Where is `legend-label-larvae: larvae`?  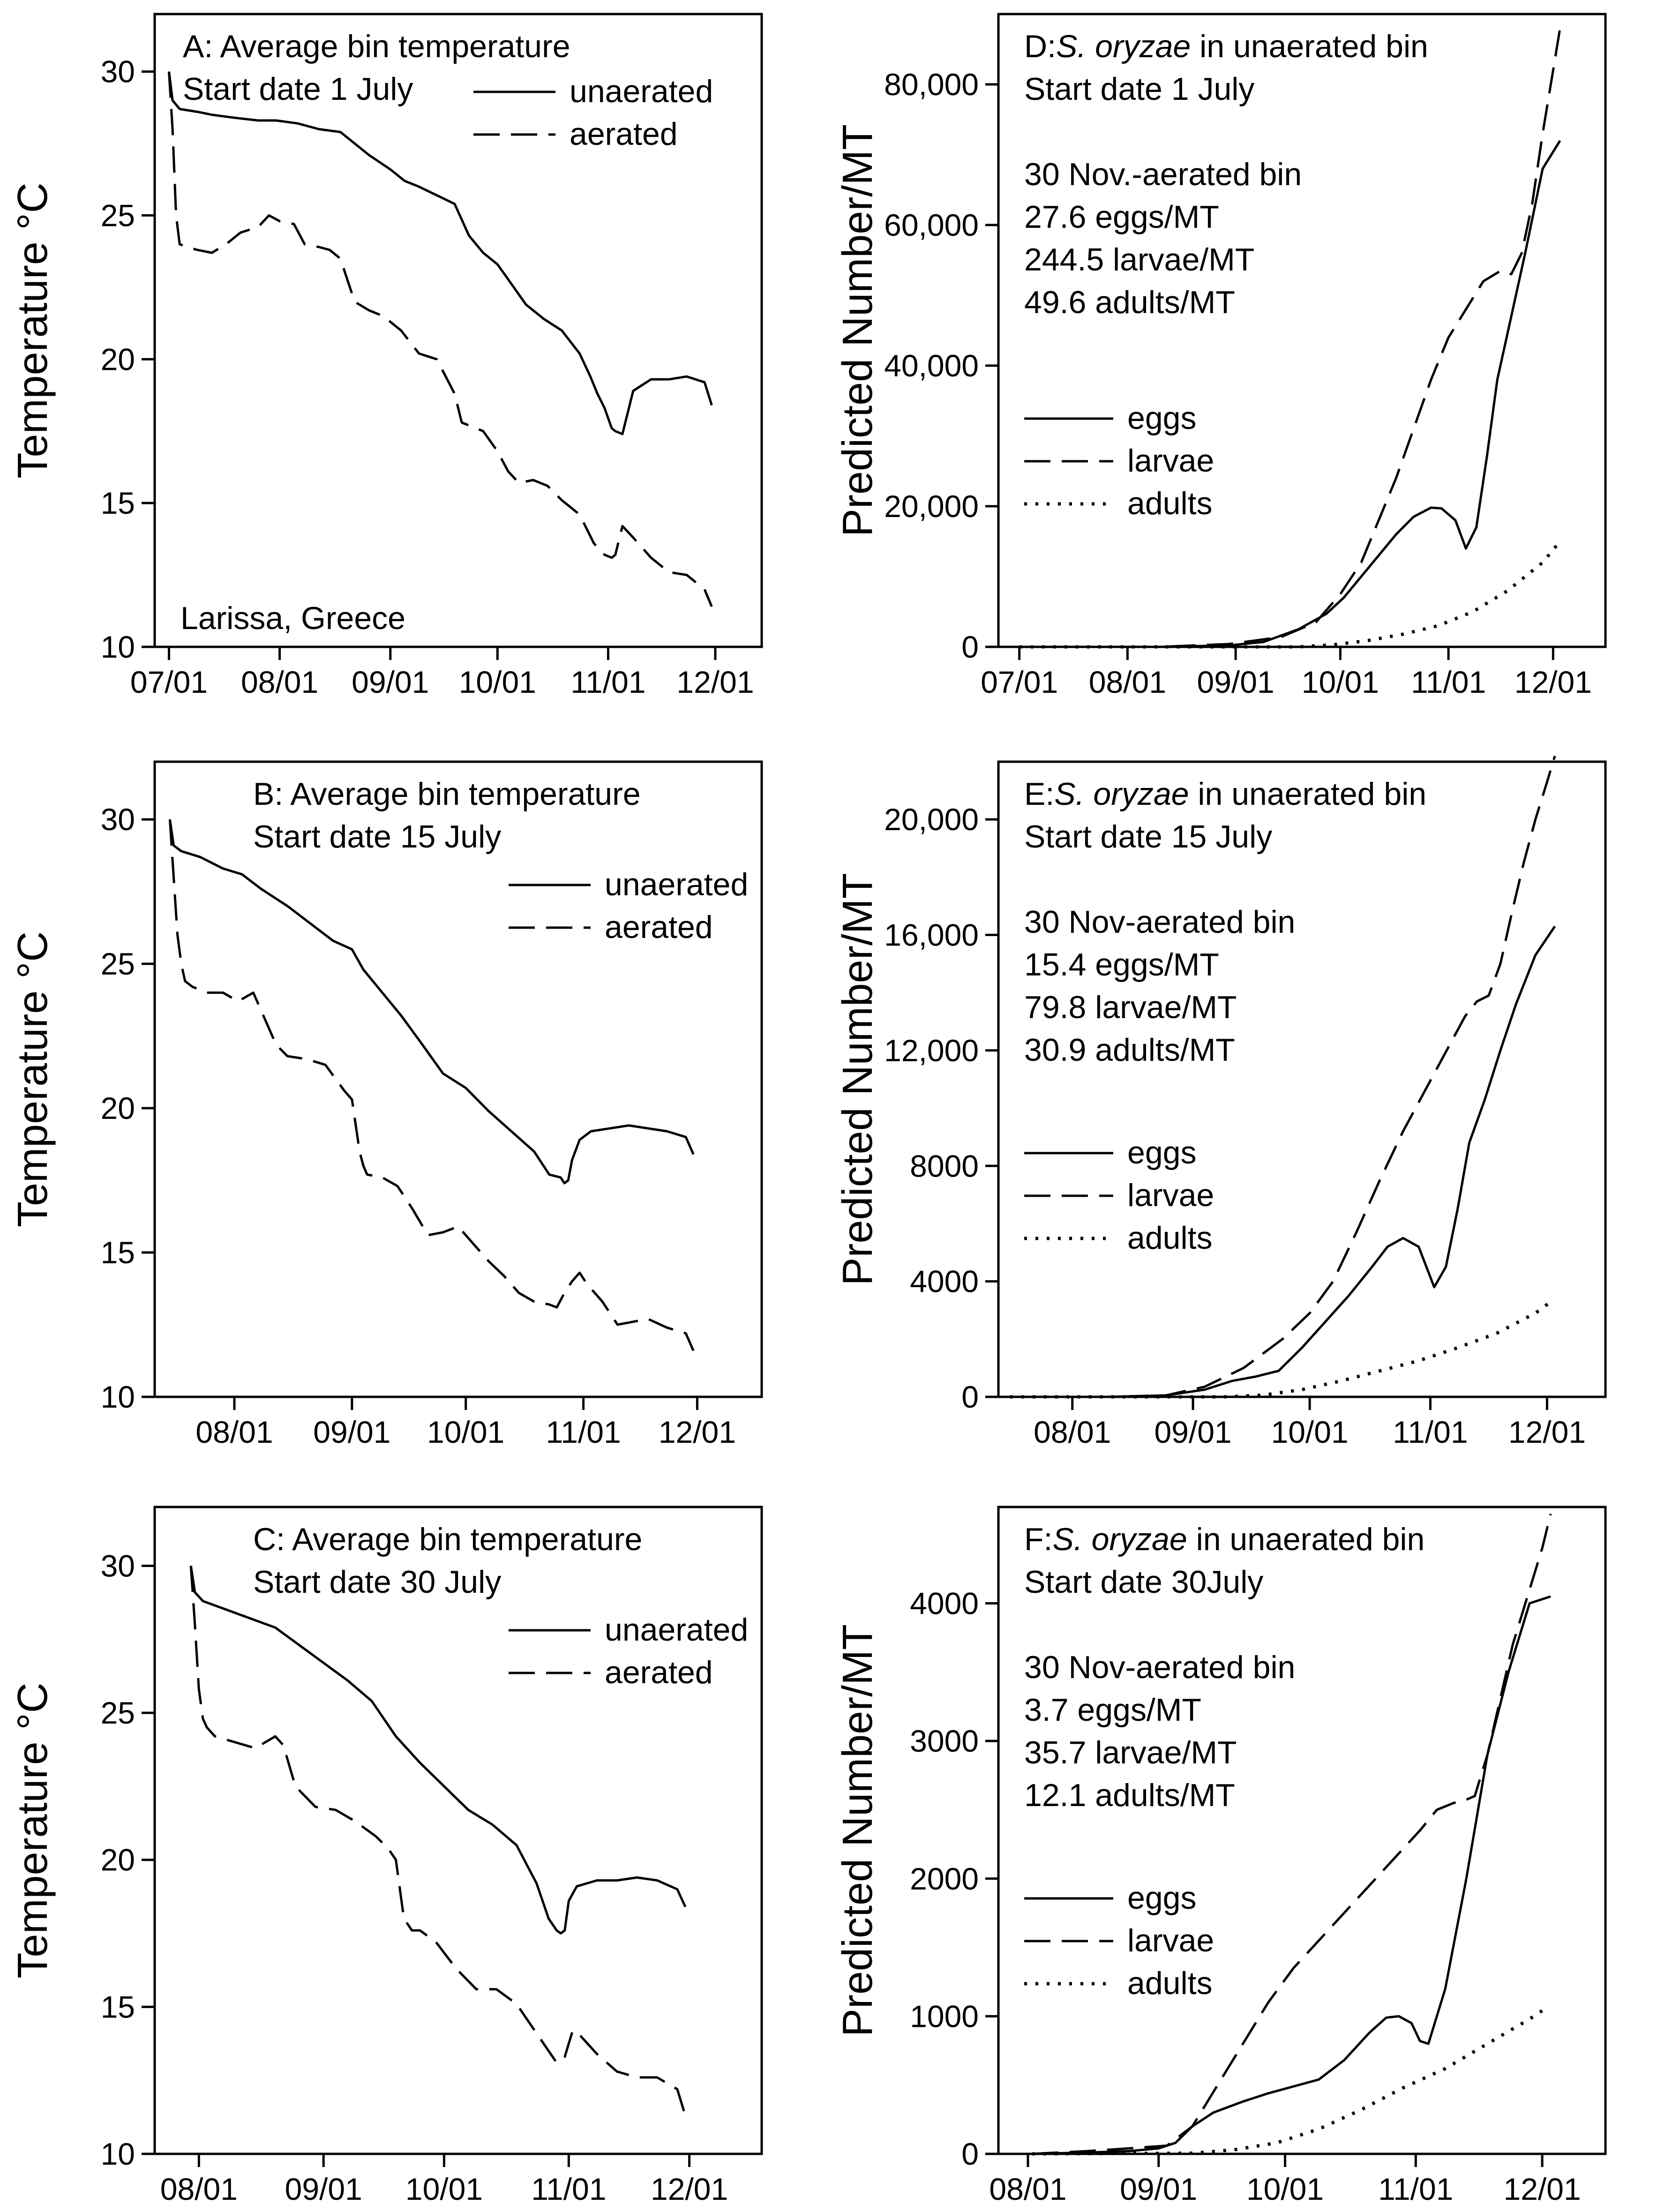
legend-label-larvae: larvae is located at coordinates (1170, 1195).